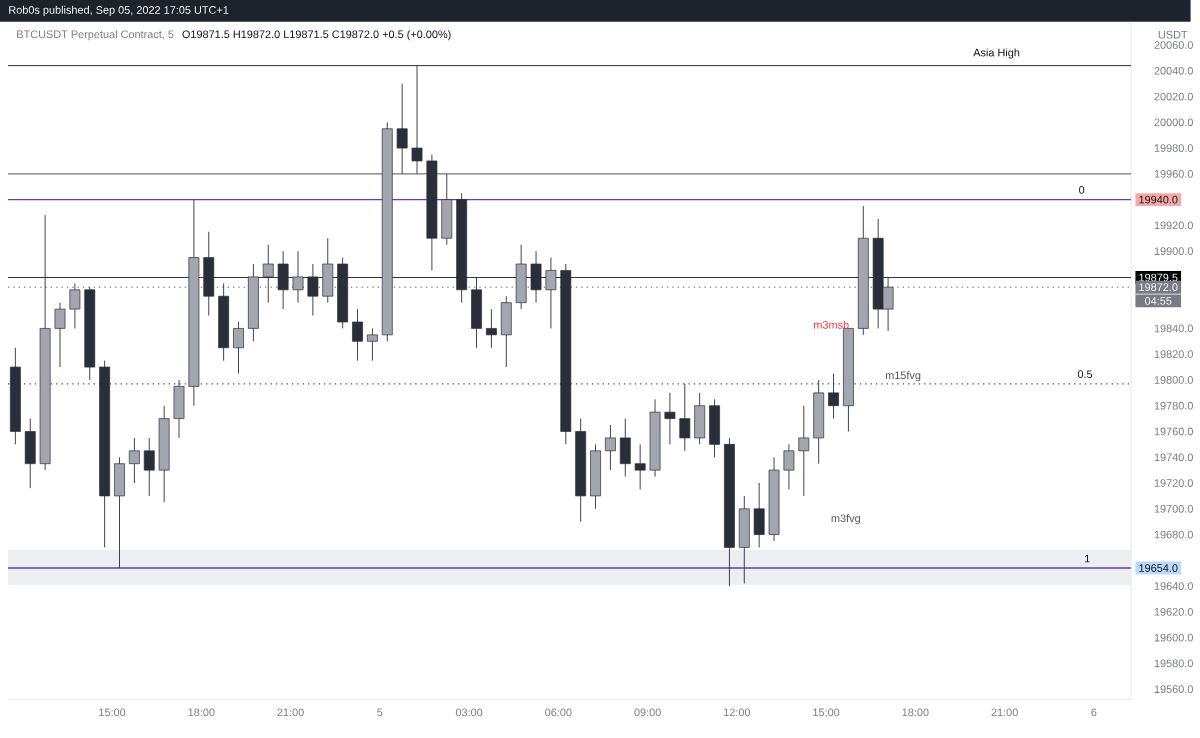 This screenshot has height=738, width=1200. What do you see at coordinates (1173, 611) in the screenshot?
I see `y-tick-label: 19620.0` at bounding box center [1173, 611].